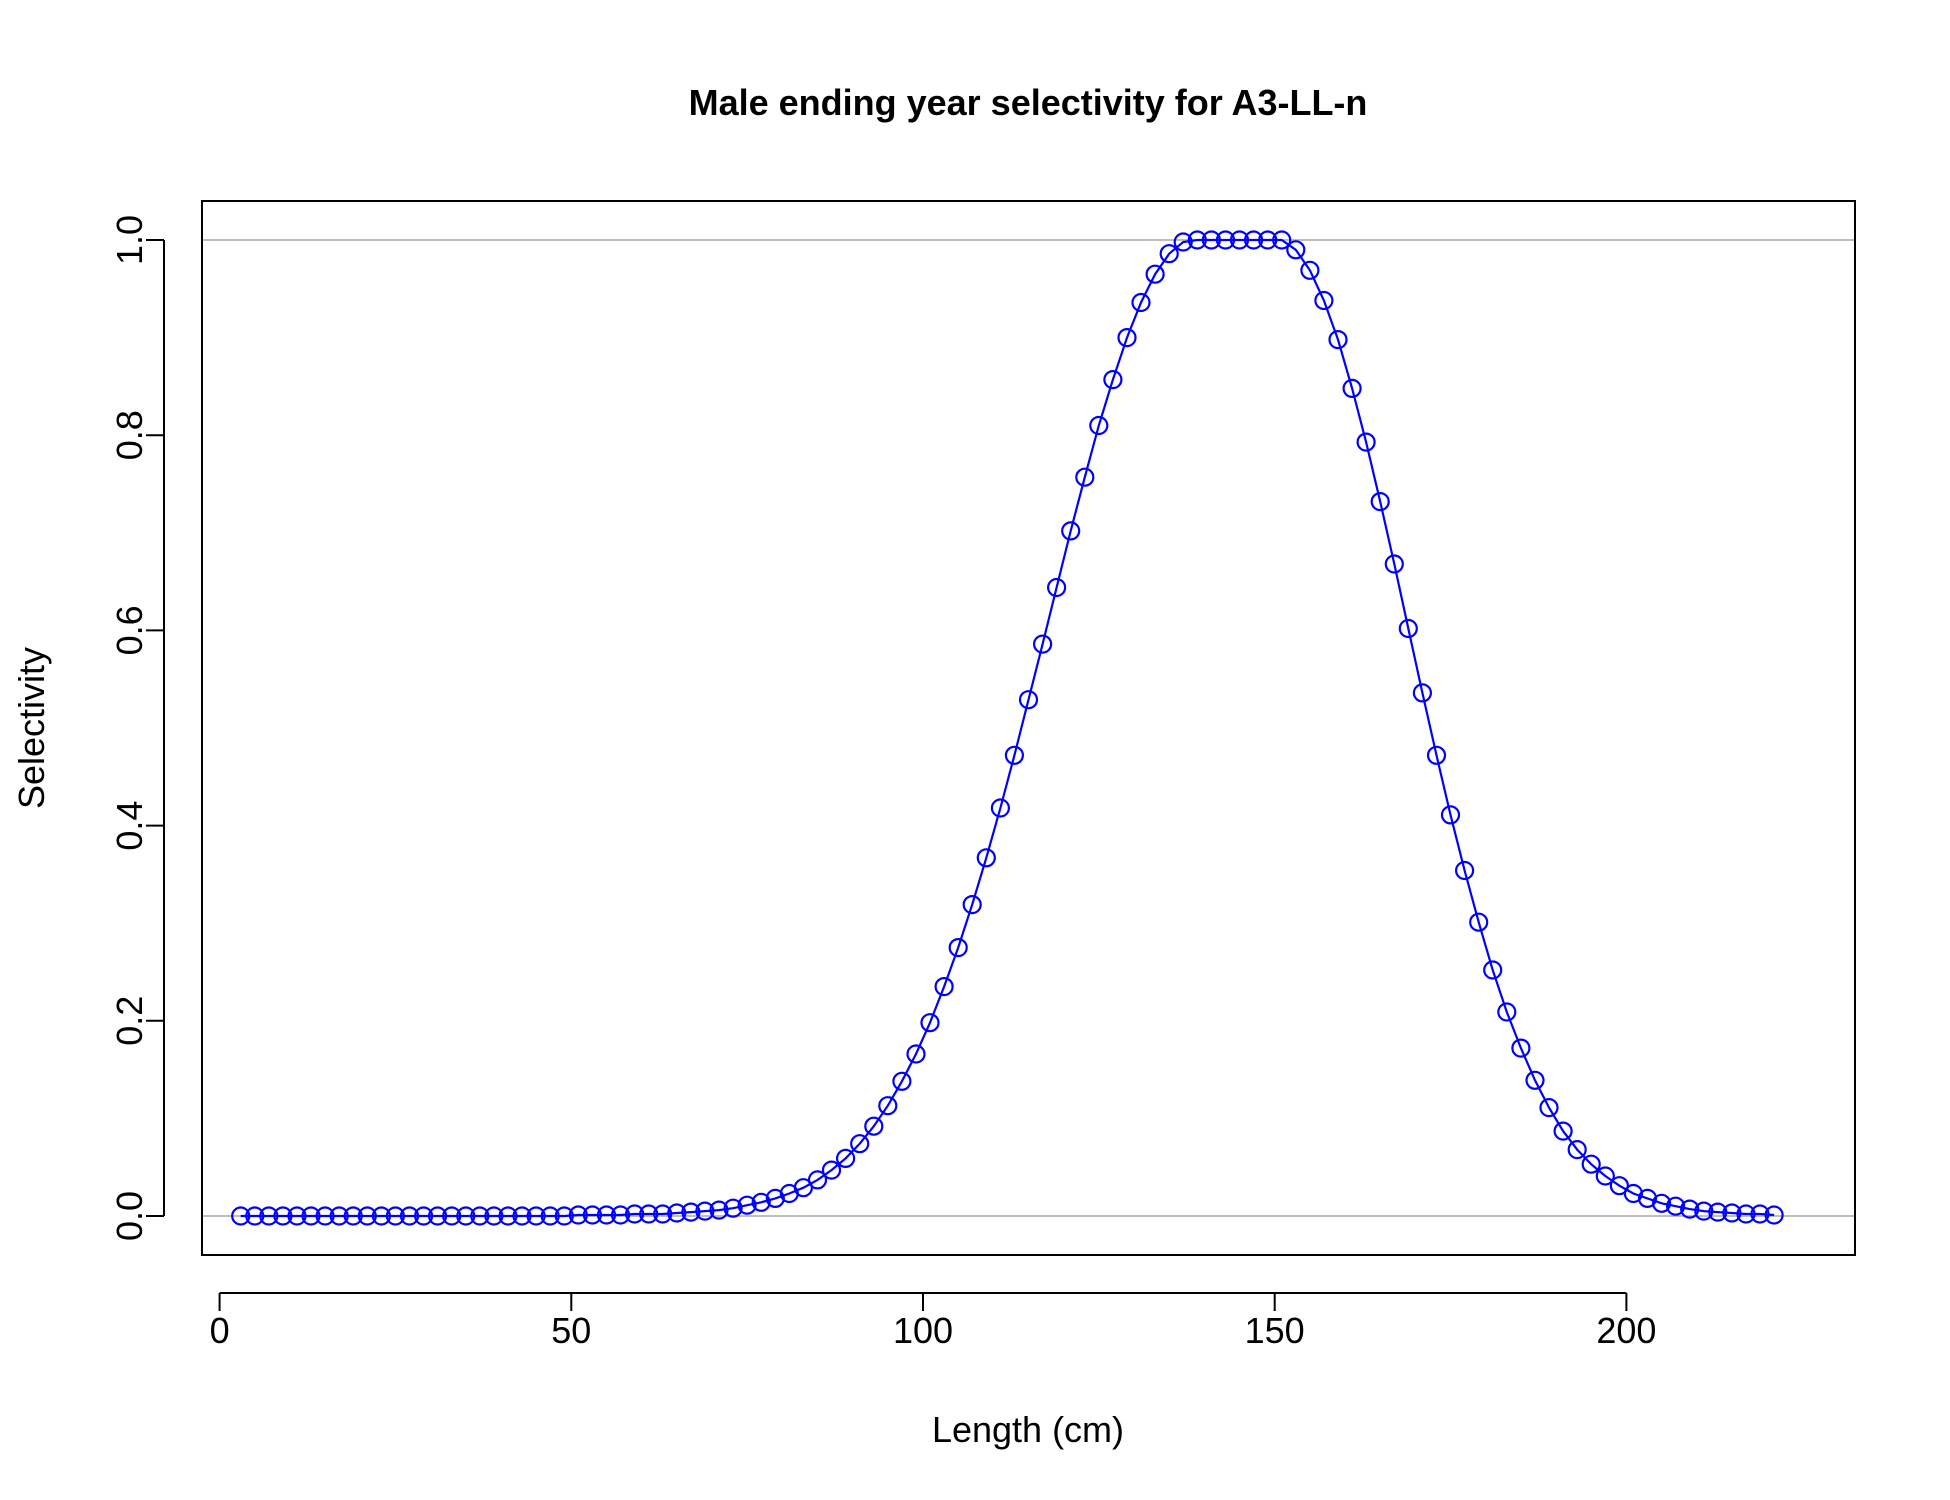 Image resolution: width=1950 pixels, height=1500 pixels. Describe the element at coordinates (129, 1021) in the screenshot. I see `y-tick-label: 0.2` at that location.